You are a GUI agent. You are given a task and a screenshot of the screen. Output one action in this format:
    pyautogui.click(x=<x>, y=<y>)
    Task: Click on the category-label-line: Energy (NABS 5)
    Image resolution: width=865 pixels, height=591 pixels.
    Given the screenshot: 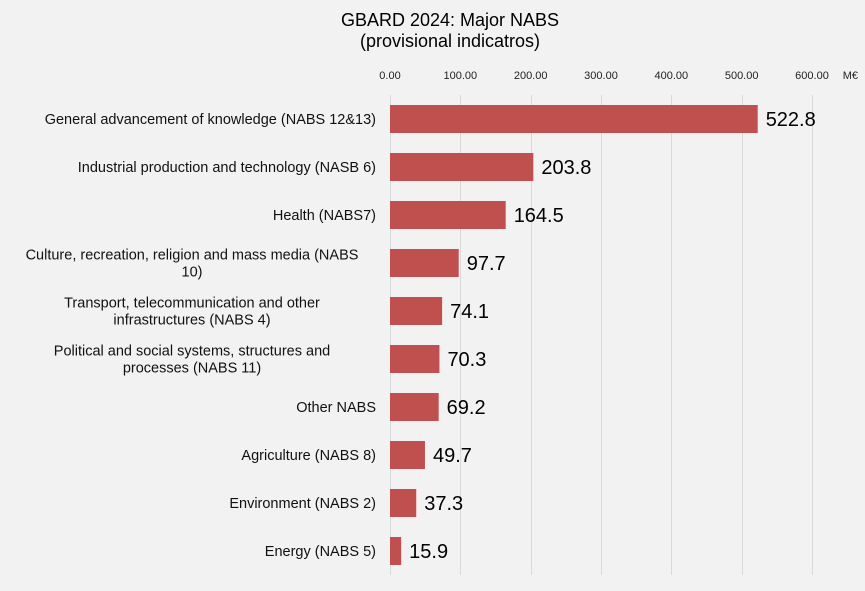 What is the action you would take?
    pyautogui.click(x=320, y=552)
    